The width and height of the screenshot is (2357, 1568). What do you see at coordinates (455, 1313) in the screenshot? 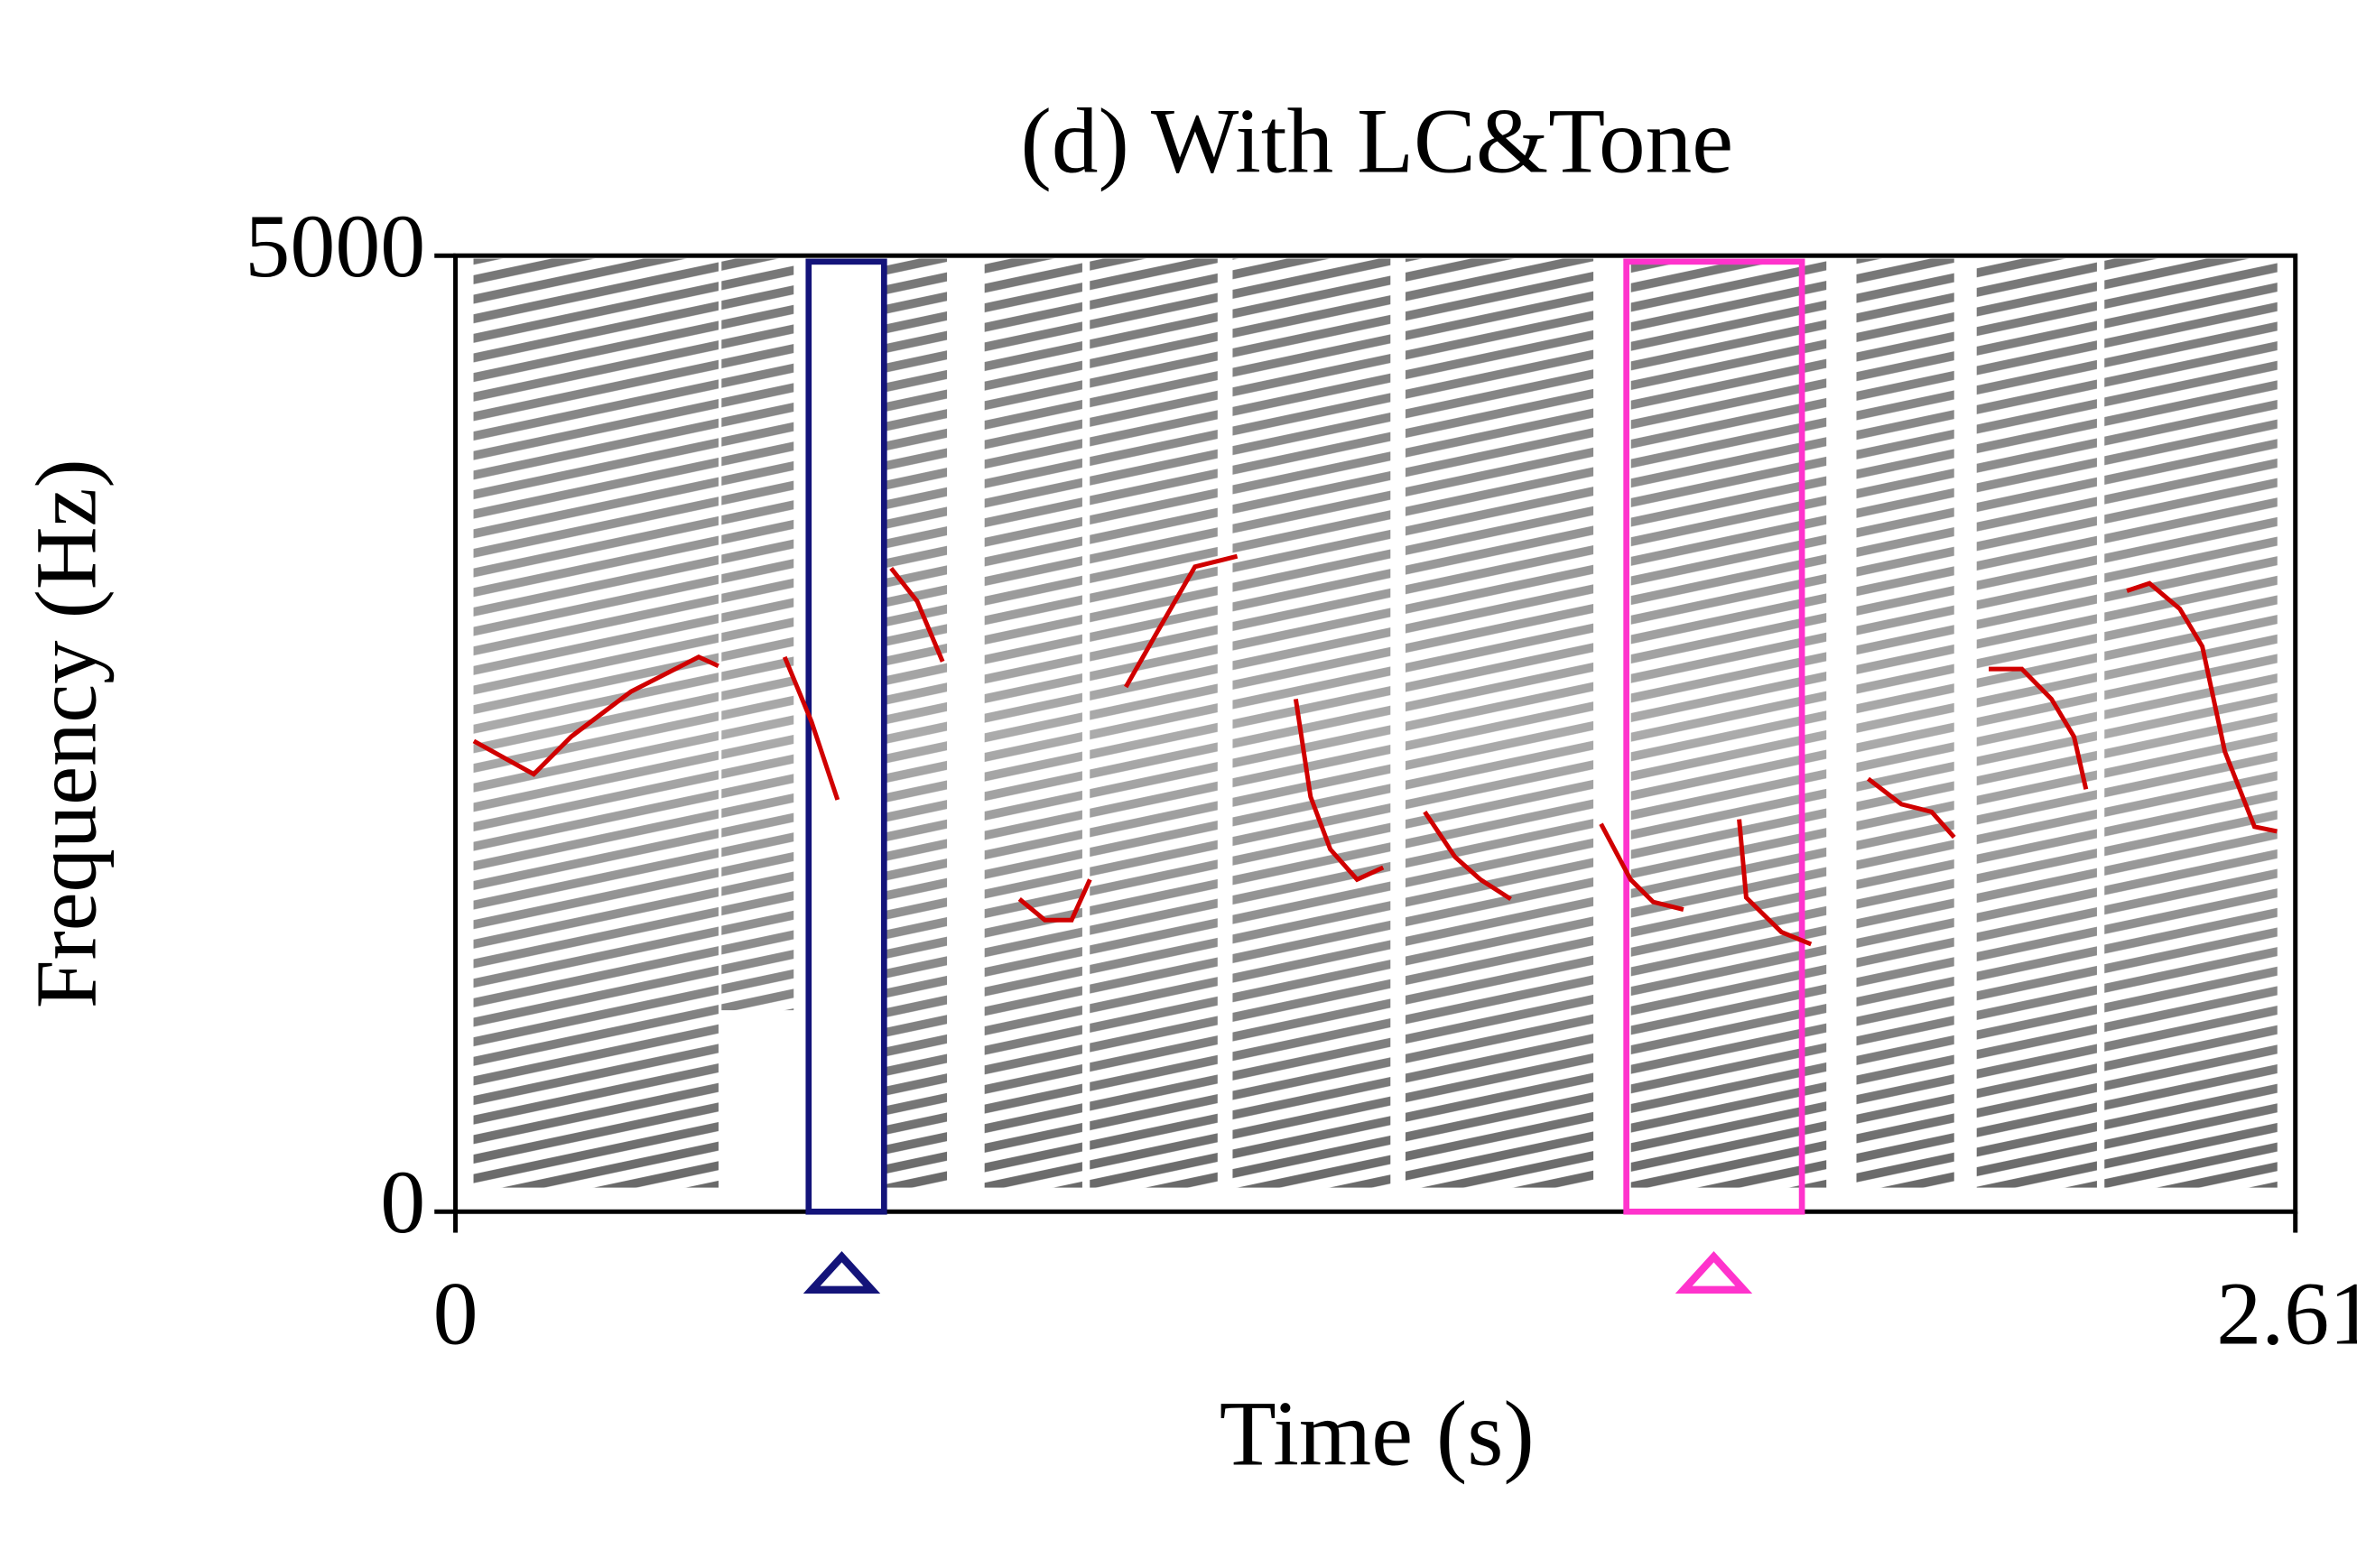
I see `x-tick-label: 0` at bounding box center [455, 1313].